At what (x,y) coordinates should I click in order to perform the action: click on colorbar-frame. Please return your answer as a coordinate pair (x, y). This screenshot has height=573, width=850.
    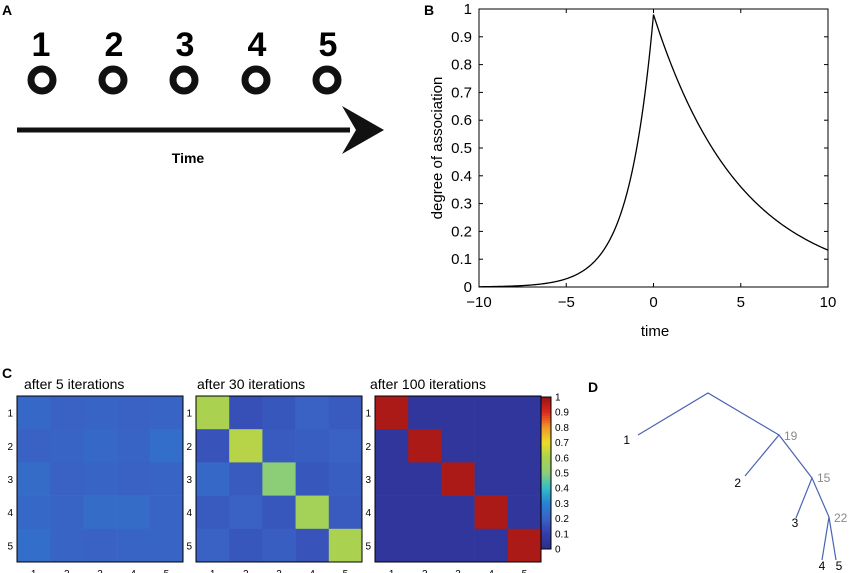
    Looking at the image, I should click on (546, 473).